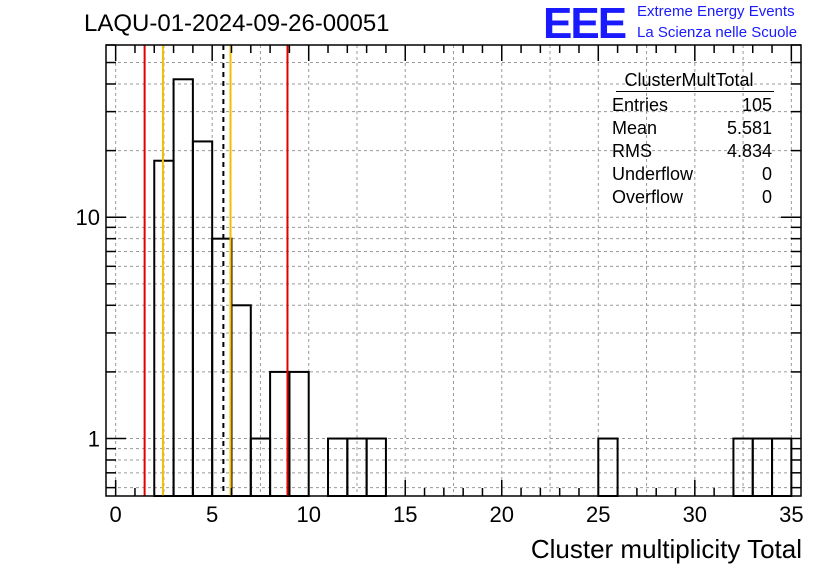  What do you see at coordinates (648, 197) in the screenshot?
I see `stats-label: Overflow` at bounding box center [648, 197].